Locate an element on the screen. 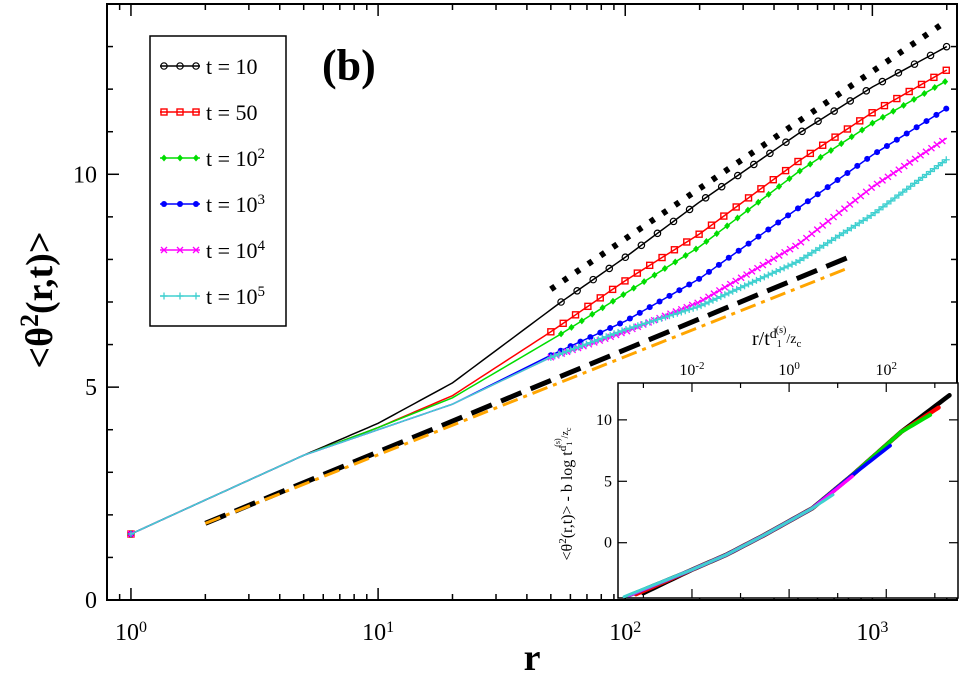  x-tick-label: 10¹ is located at coordinates (378, 633).